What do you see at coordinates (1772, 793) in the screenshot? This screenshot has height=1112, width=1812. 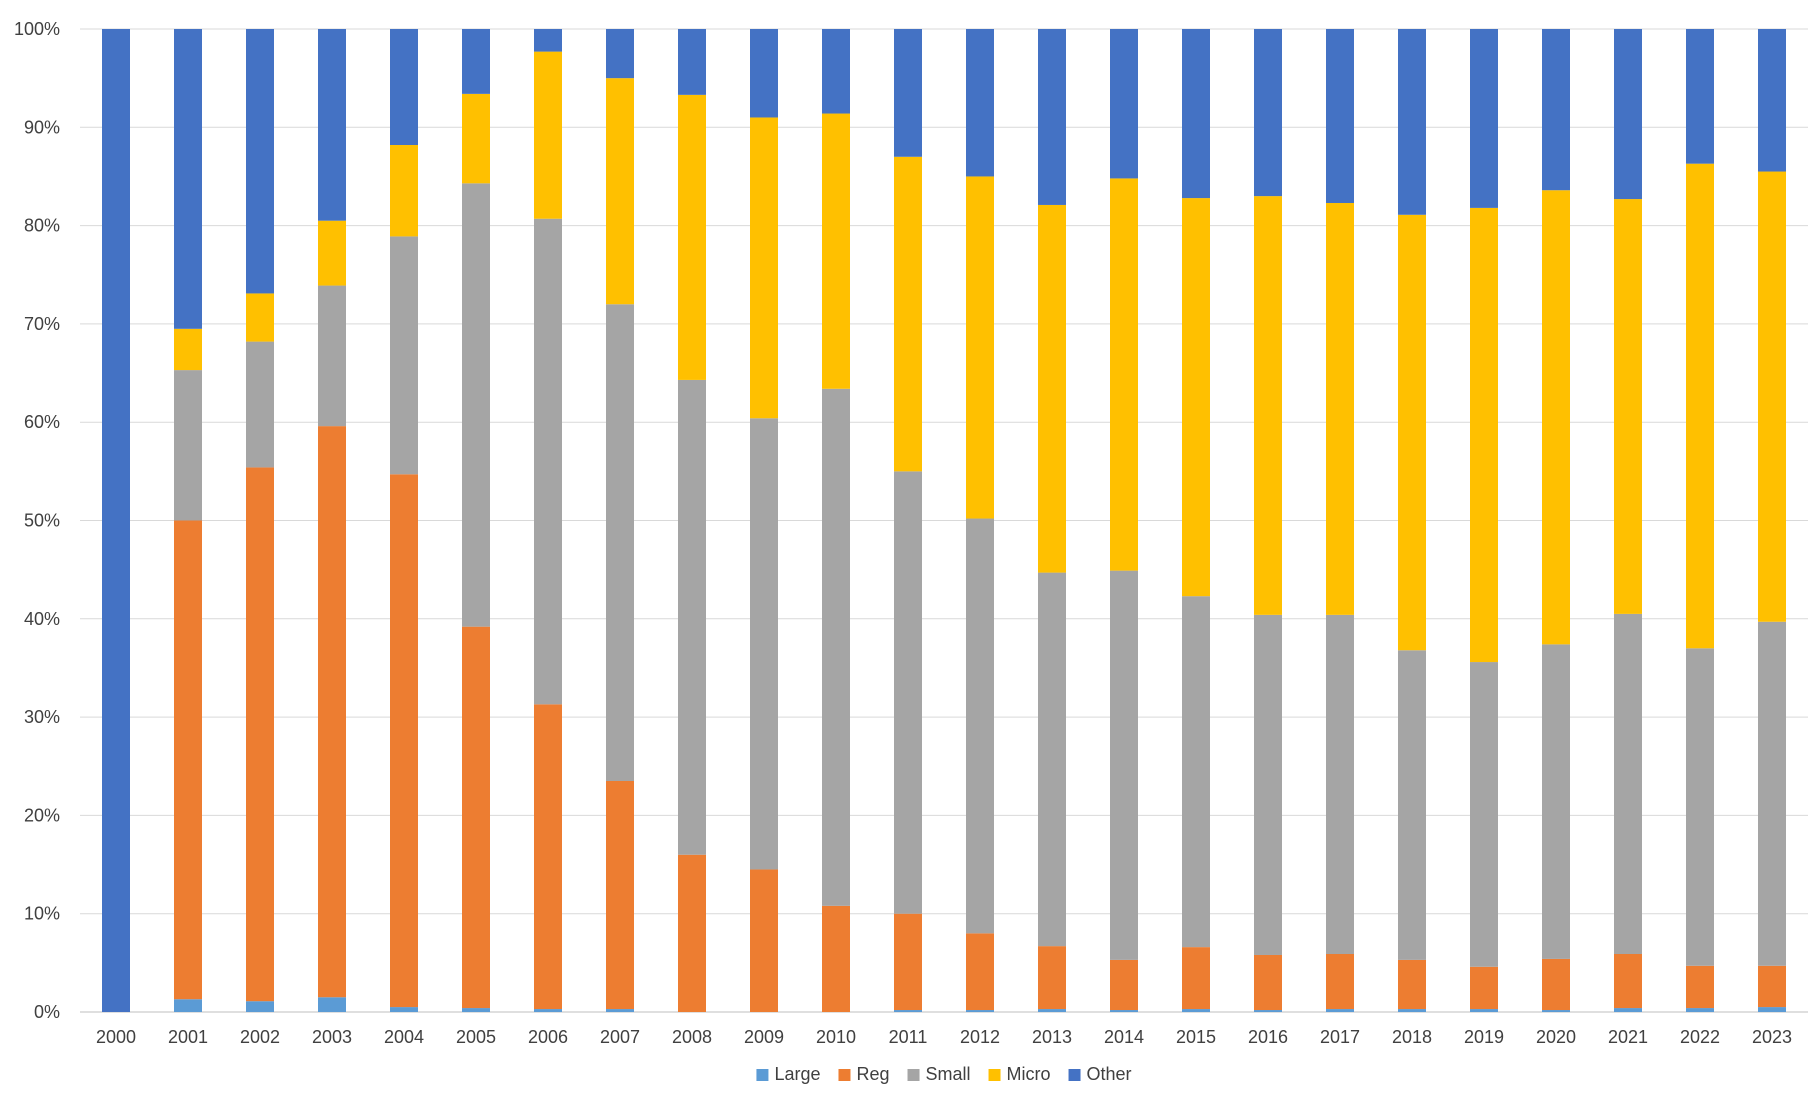 I see `bar-small-2023` at bounding box center [1772, 793].